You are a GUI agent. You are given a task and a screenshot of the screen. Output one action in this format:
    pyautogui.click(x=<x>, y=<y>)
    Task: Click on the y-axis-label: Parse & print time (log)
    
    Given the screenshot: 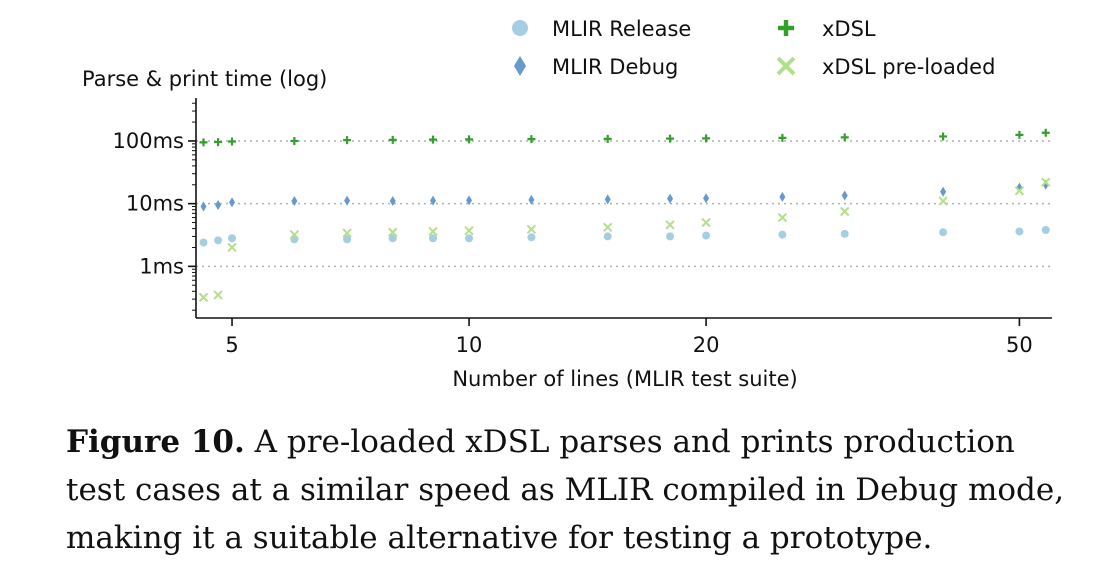 What is the action you would take?
    pyautogui.click(x=204, y=79)
    